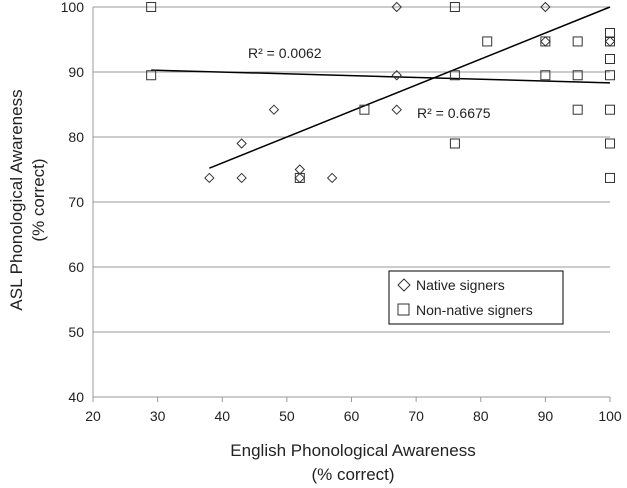 This screenshot has height=488, width=627. Describe the element at coordinates (158, 416) in the screenshot. I see `x-tick-label: 30` at that location.